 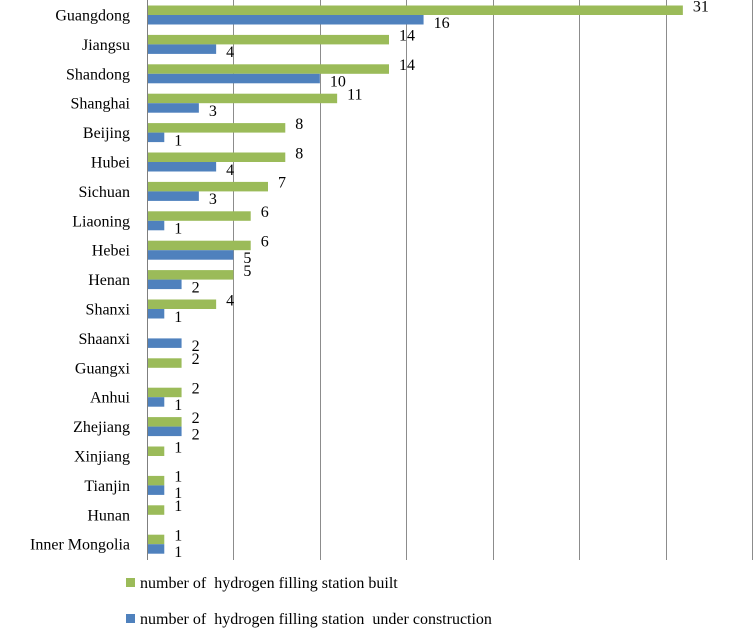 What do you see at coordinates (701, 7) in the screenshot?
I see `value-label-built-guangdong: 31` at bounding box center [701, 7].